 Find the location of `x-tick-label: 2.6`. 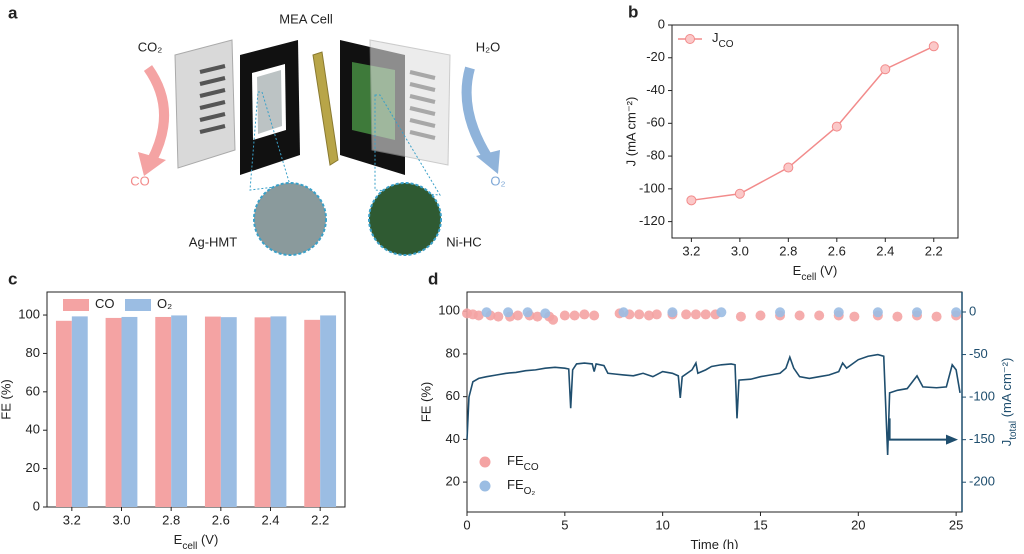

x-tick-label: 2.6 is located at coordinates (837, 250).